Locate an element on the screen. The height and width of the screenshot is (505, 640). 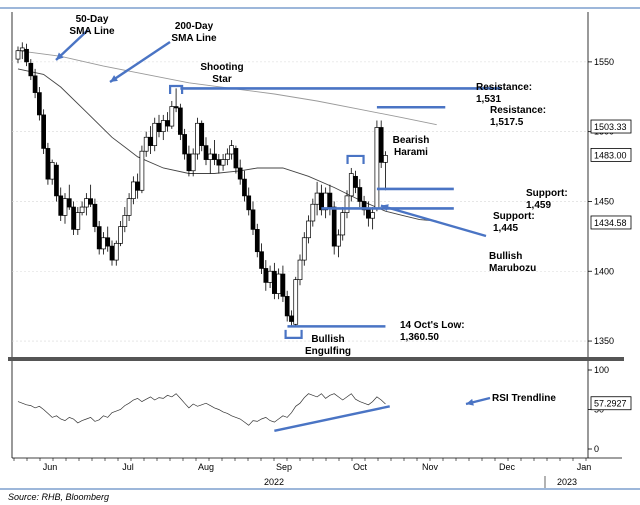
shooting-star-bracket is located at coordinates (176, 89).